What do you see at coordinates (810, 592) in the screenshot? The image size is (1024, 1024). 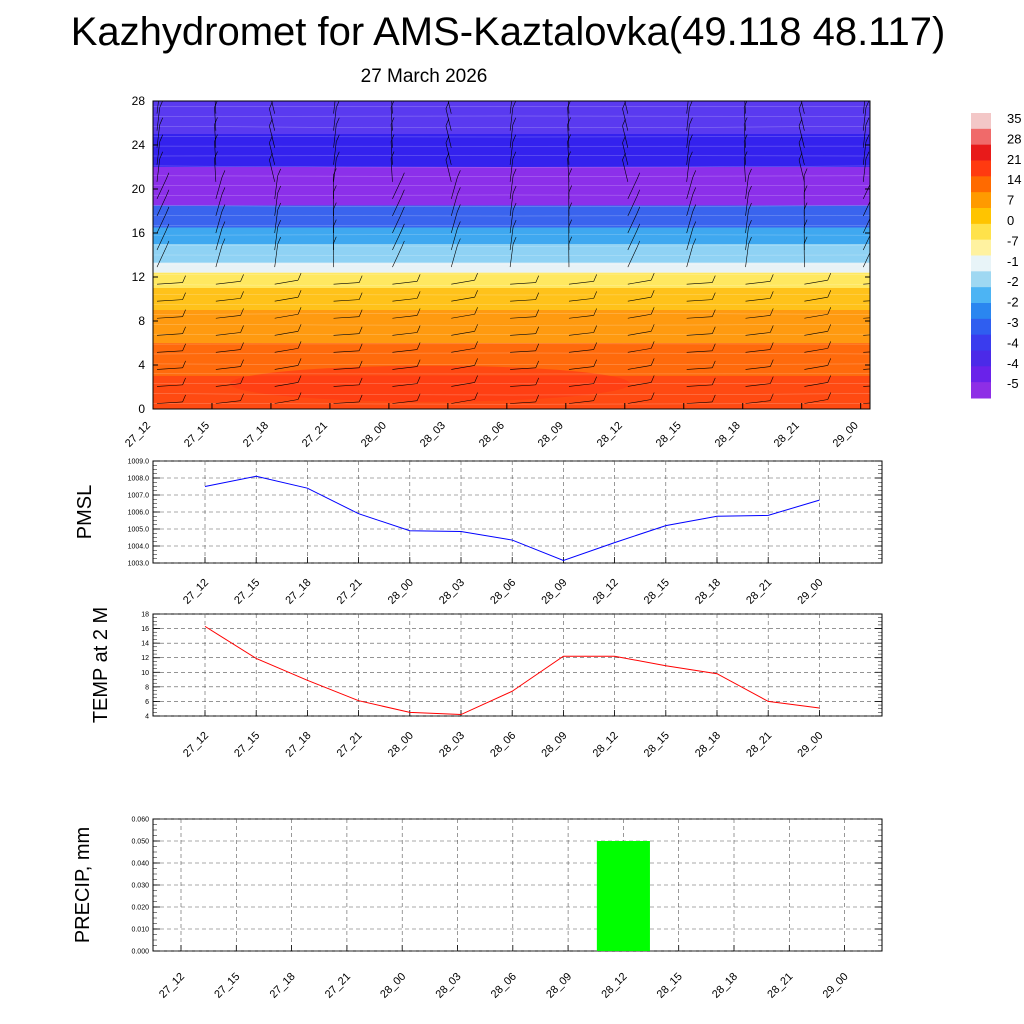 I see `x-tick-label: 29_00` at bounding box center [810, 592].